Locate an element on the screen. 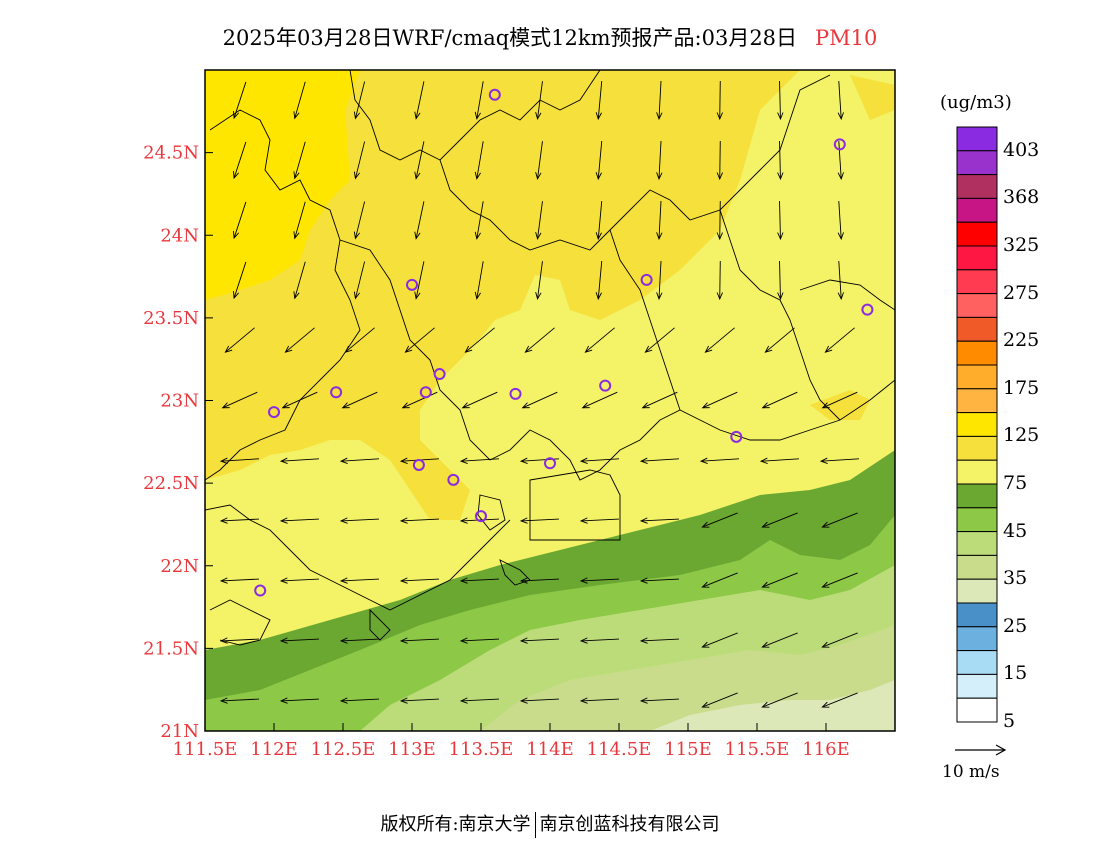 This screenshot has height=850, width=1100. legend-label: 368 is located at coordinates (1021, 197).